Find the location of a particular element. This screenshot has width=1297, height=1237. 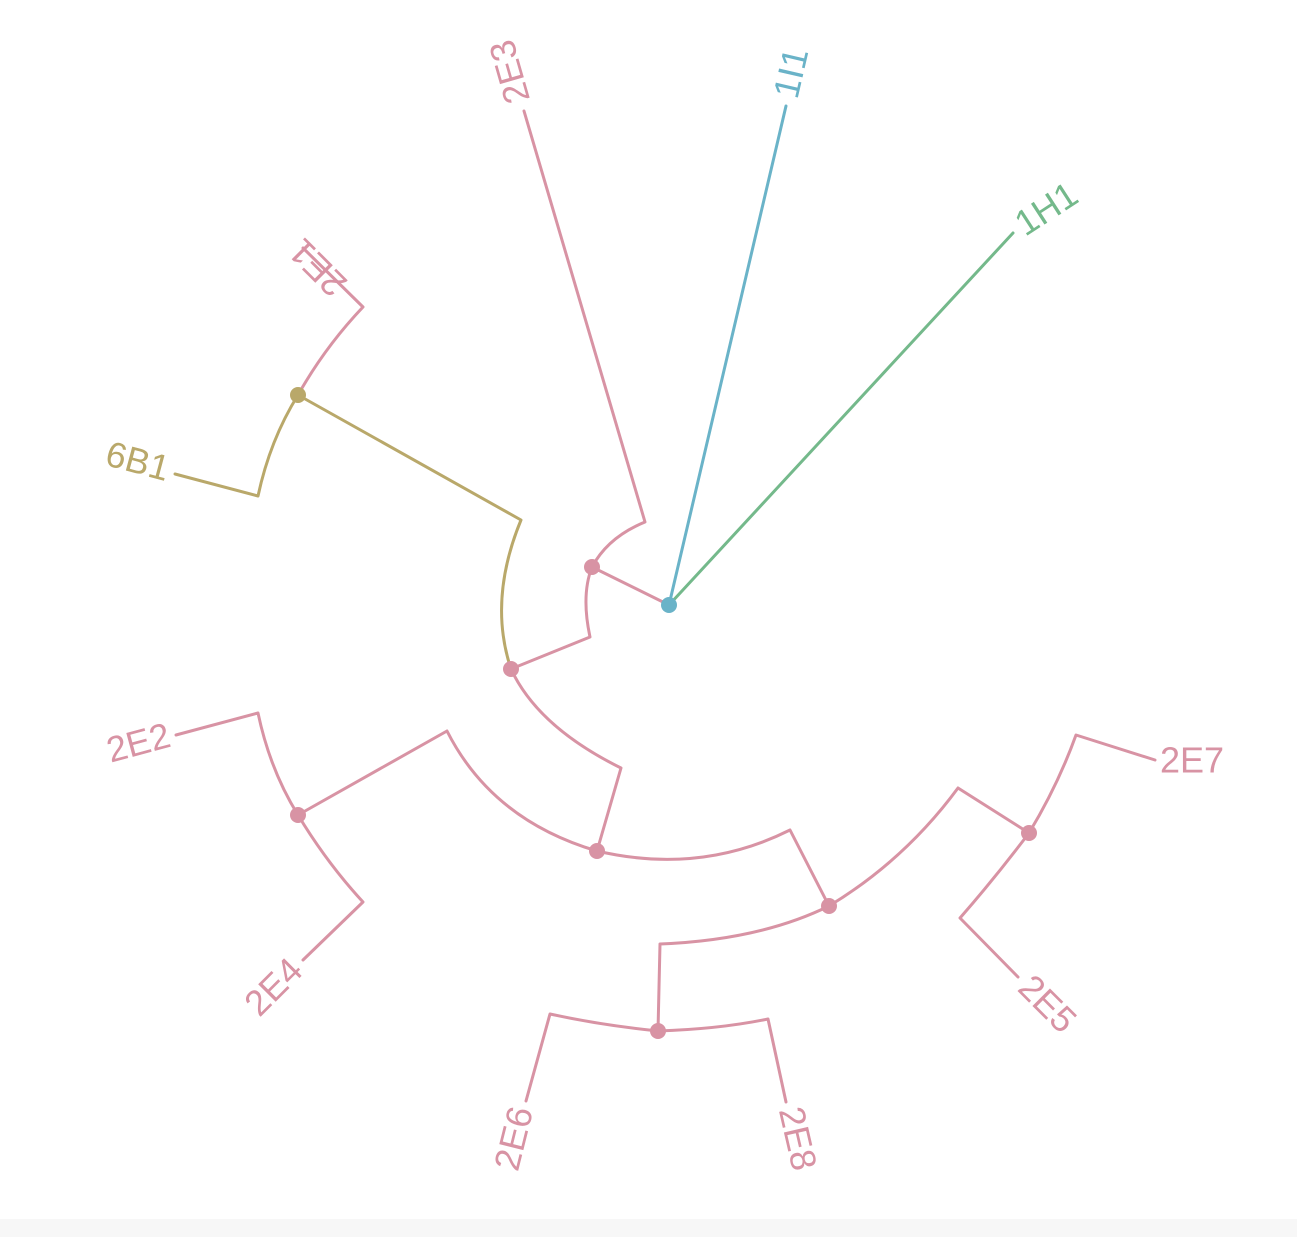

leaf-label-1i1: 1I1 is located at coordinates (790, 73).